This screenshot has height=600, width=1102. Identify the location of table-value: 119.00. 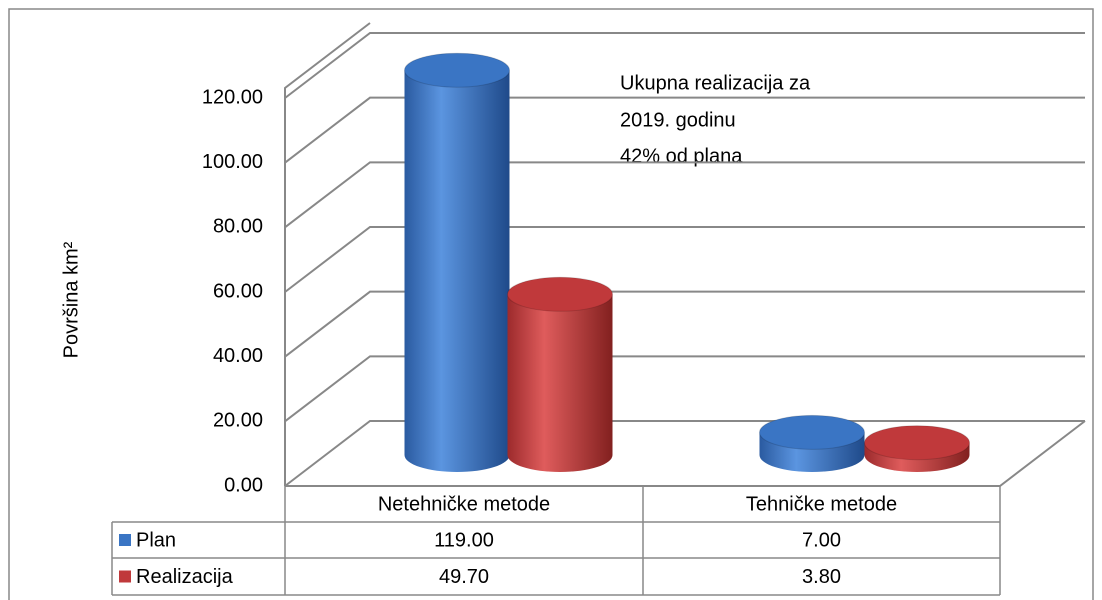
(464, 540).